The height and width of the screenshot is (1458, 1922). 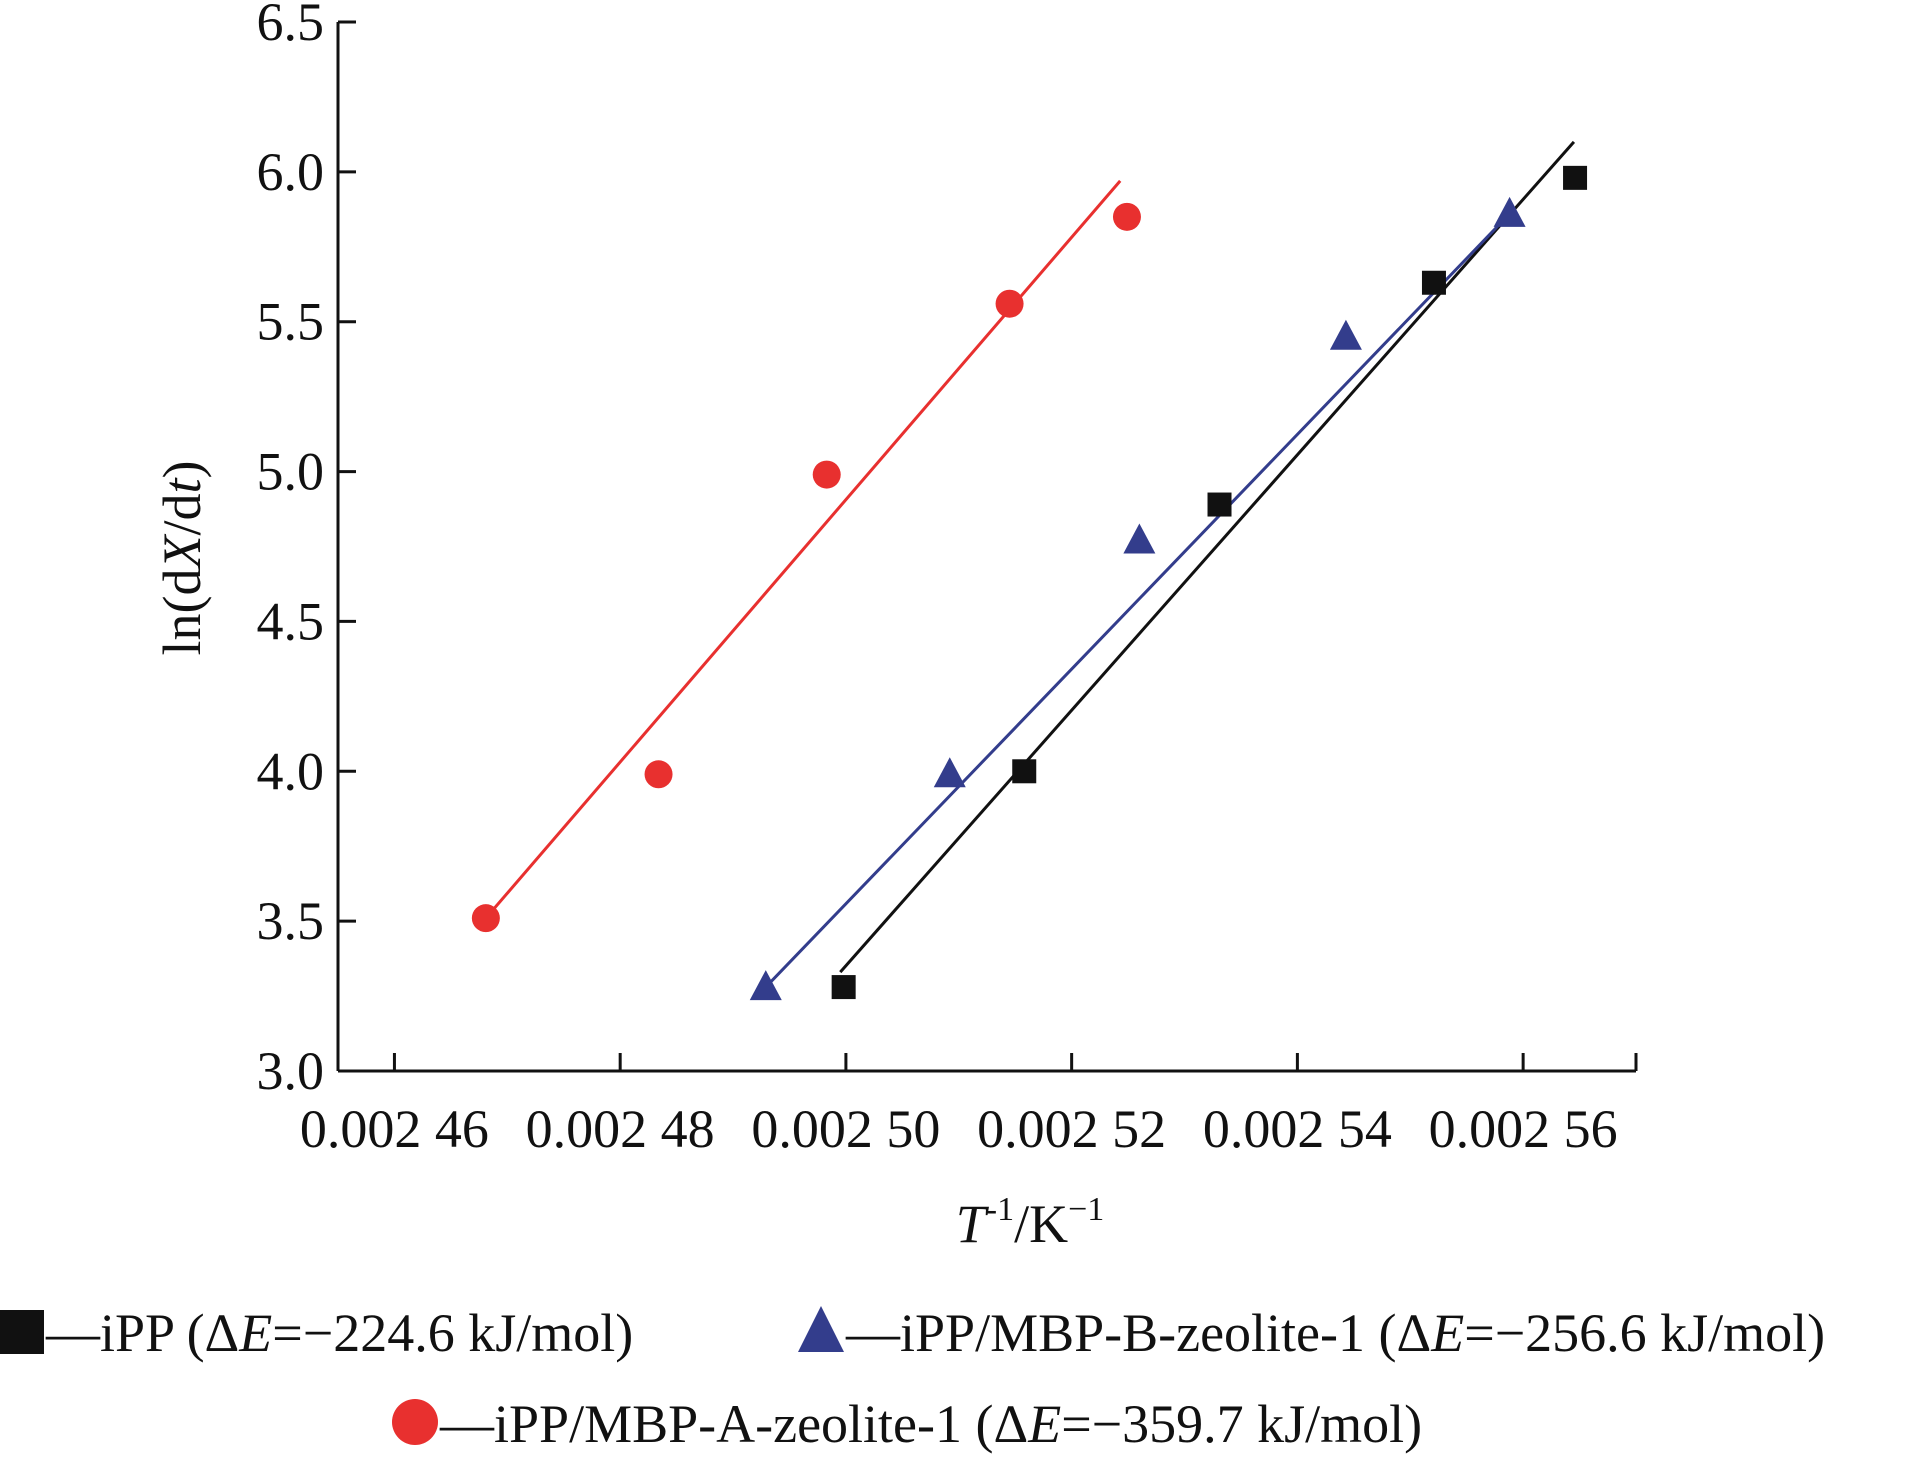 What do you see at coordinates (394, 1129) in the screenshot?
I see `x-tick-label: 0.002 46` at bounding box center [394, 1129].